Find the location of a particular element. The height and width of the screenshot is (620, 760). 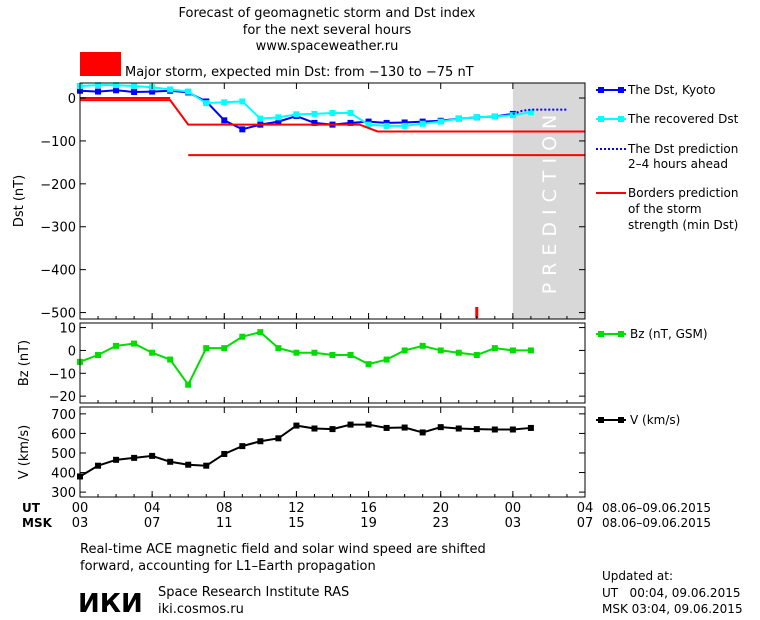

y-tick-label: 700 is located at coordinates (63, 415).